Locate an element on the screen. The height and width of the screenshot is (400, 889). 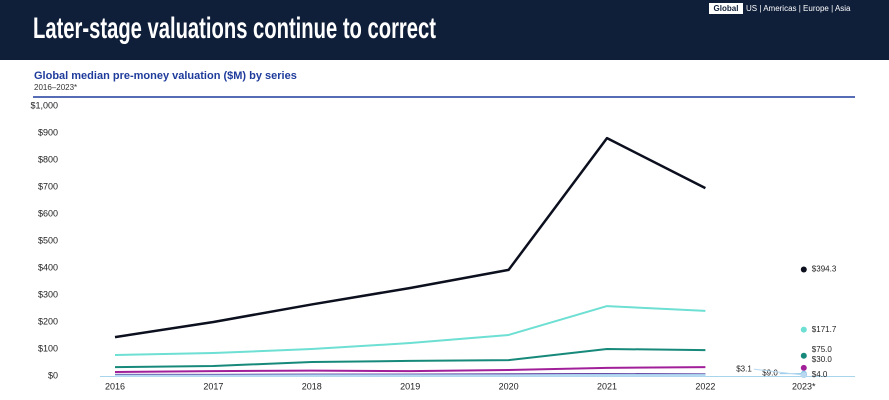
y-tick-label: $800 is located at coordinates (48, 159).